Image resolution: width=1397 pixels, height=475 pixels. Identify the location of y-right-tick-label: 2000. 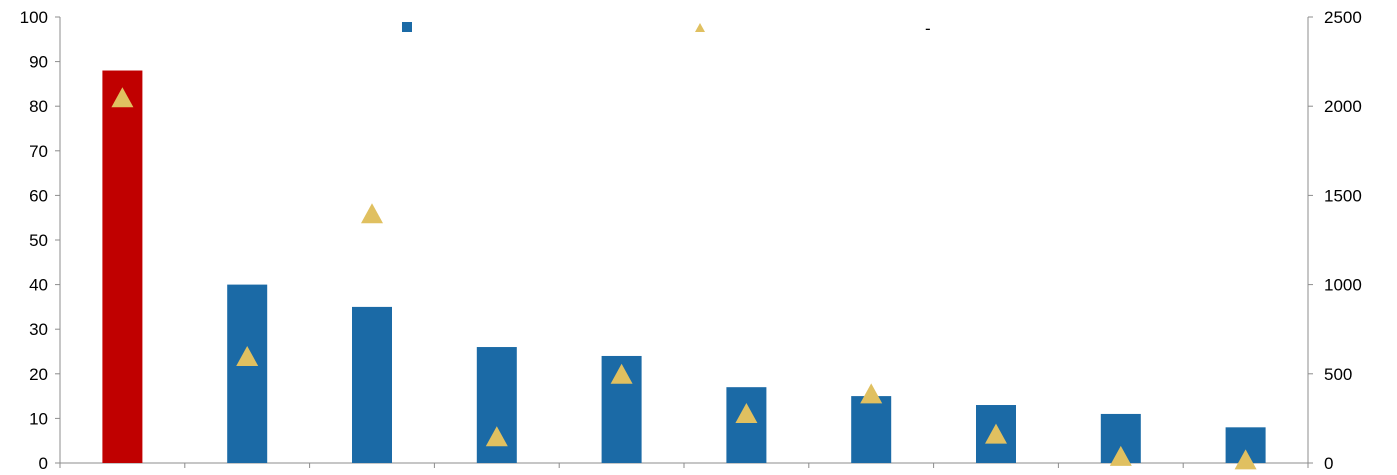
(1343, 106).